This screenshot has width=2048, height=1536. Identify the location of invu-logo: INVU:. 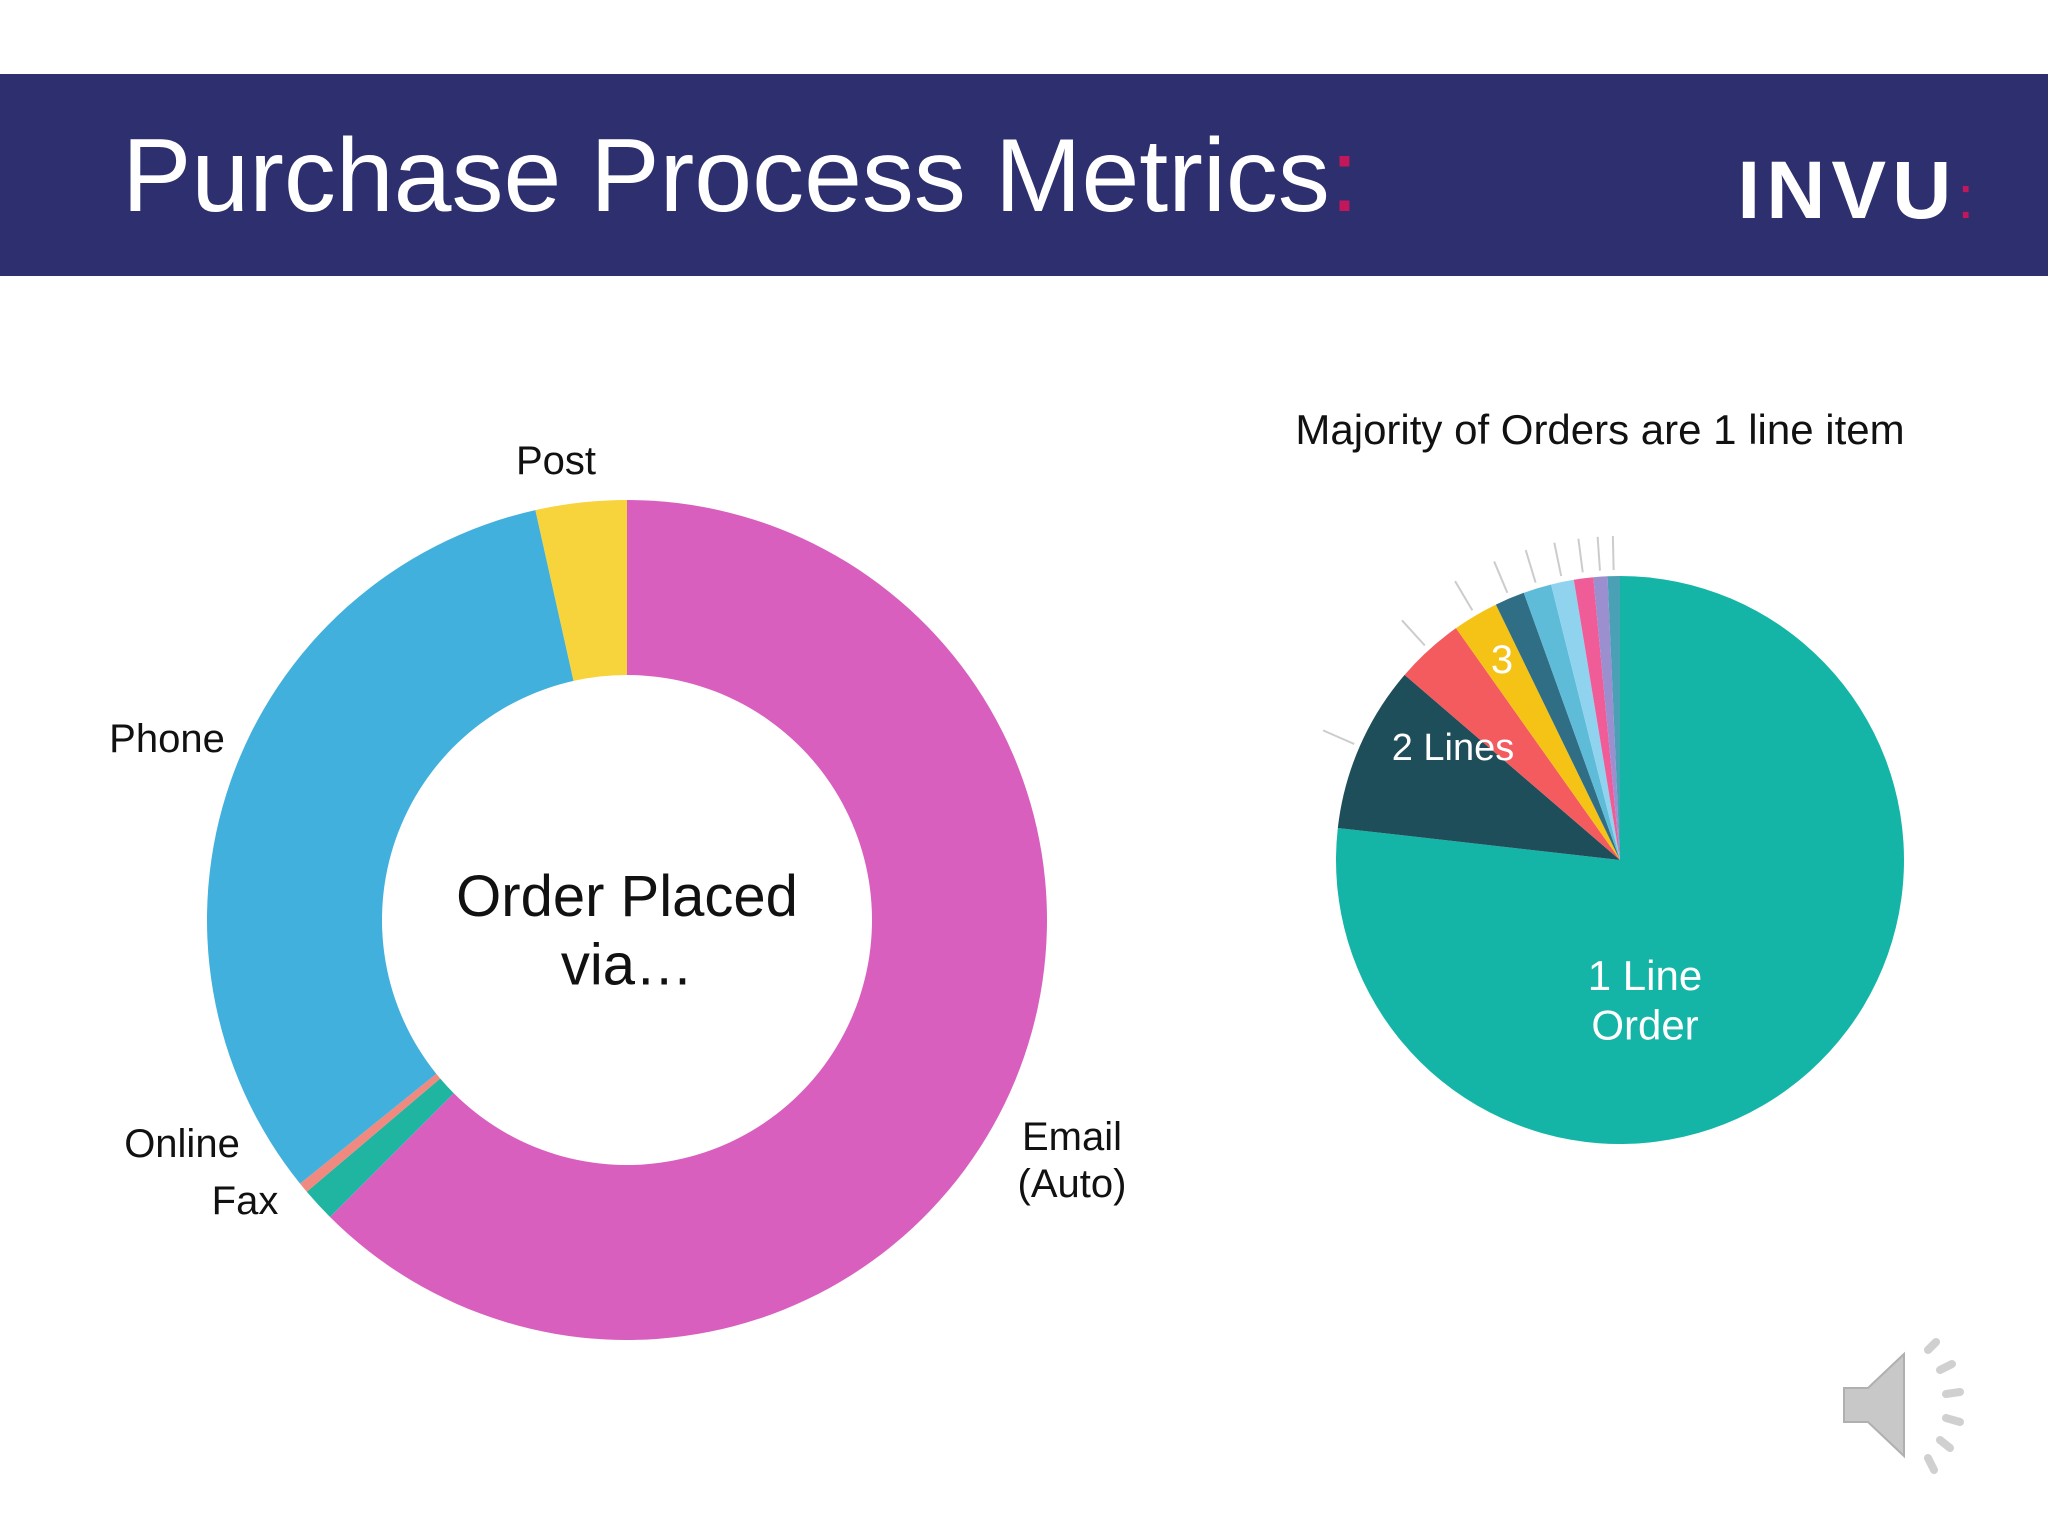
(1858, 191).